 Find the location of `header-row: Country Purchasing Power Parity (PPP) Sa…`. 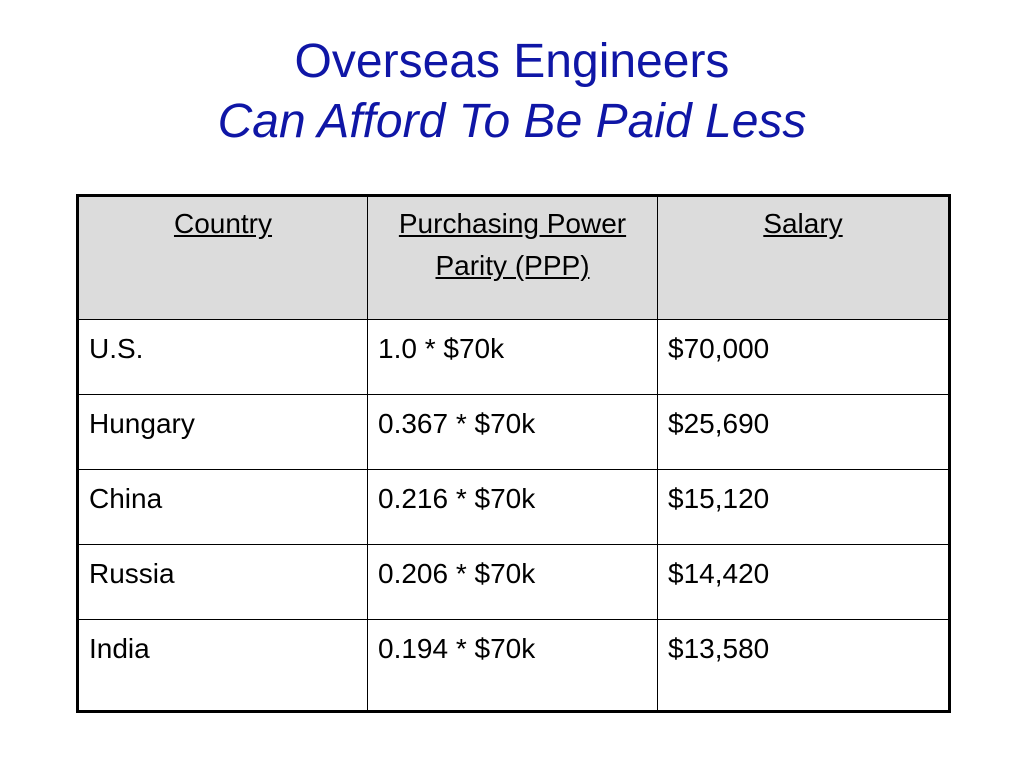

header-row: Country Purchasing Power Parity (PPP) Sa… is located at coordinates (513, 257).